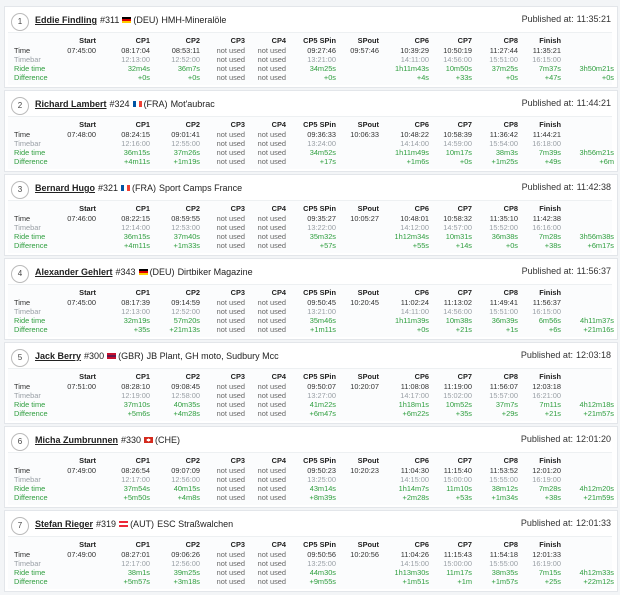  What do you see at coordinates (22, 218) in the screenshot?
I see `row-label: Time` at bounding box center [22, 218].